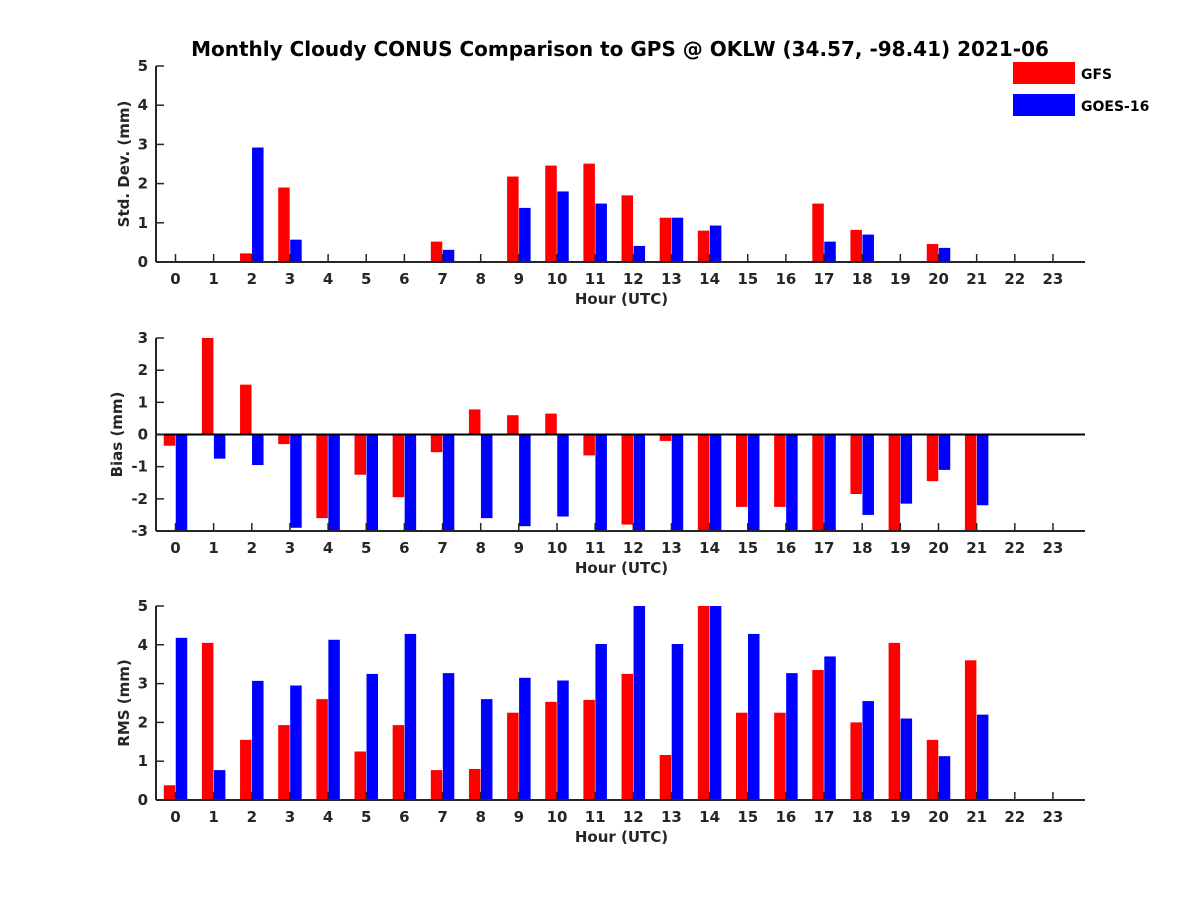 This screenshot has width=1200, height=900. I want to click on x-tick-label: 1, so click(213, 817).